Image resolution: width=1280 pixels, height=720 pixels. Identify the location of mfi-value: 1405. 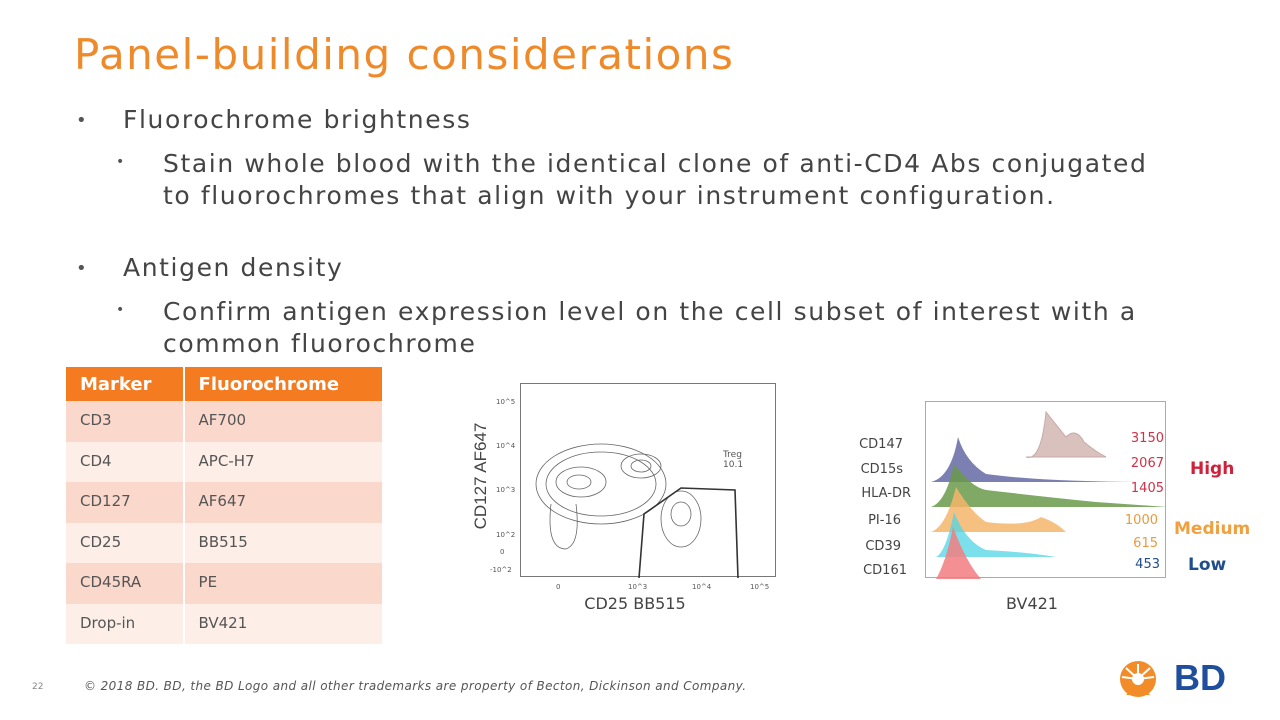
(1147, 488).